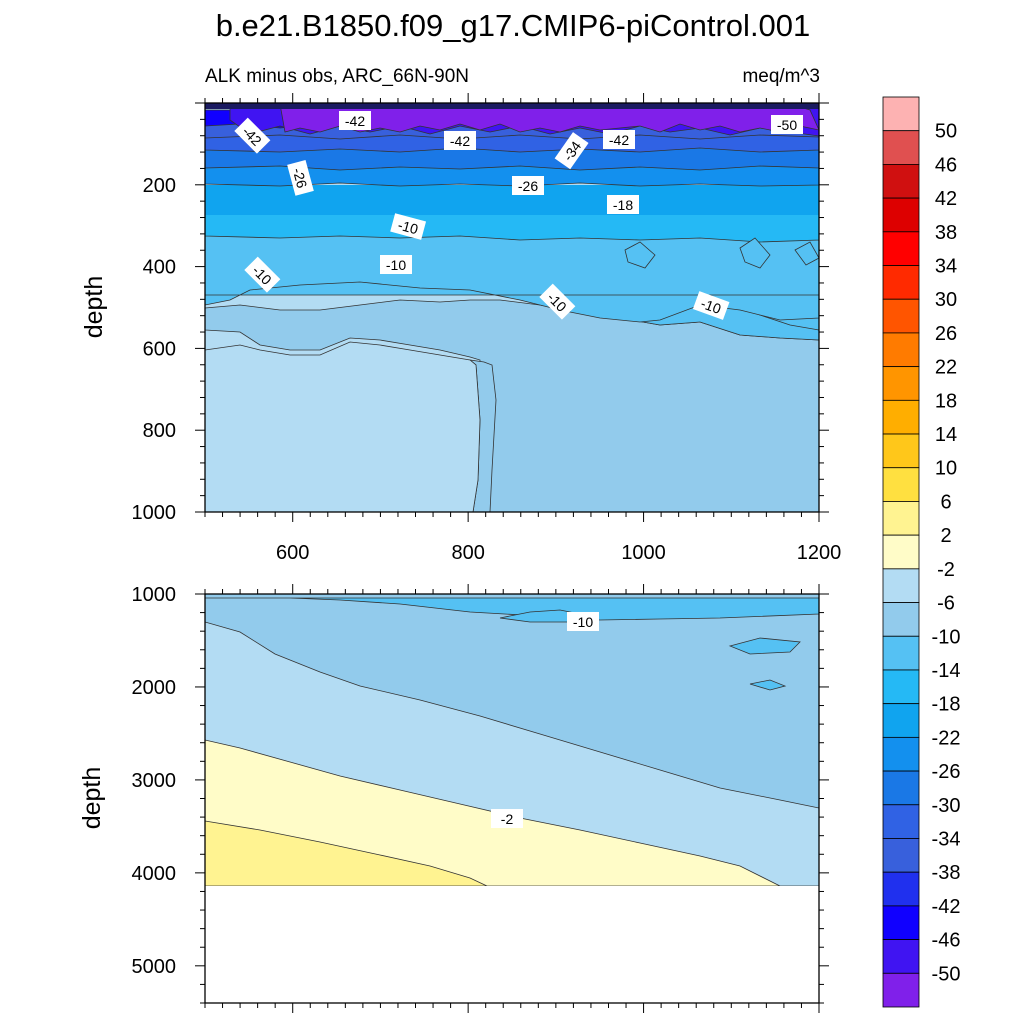  What do you see at coordinates (512, 227) in the screenshot?
I see `upper-band-minus18` at bounding box center [512, 227].